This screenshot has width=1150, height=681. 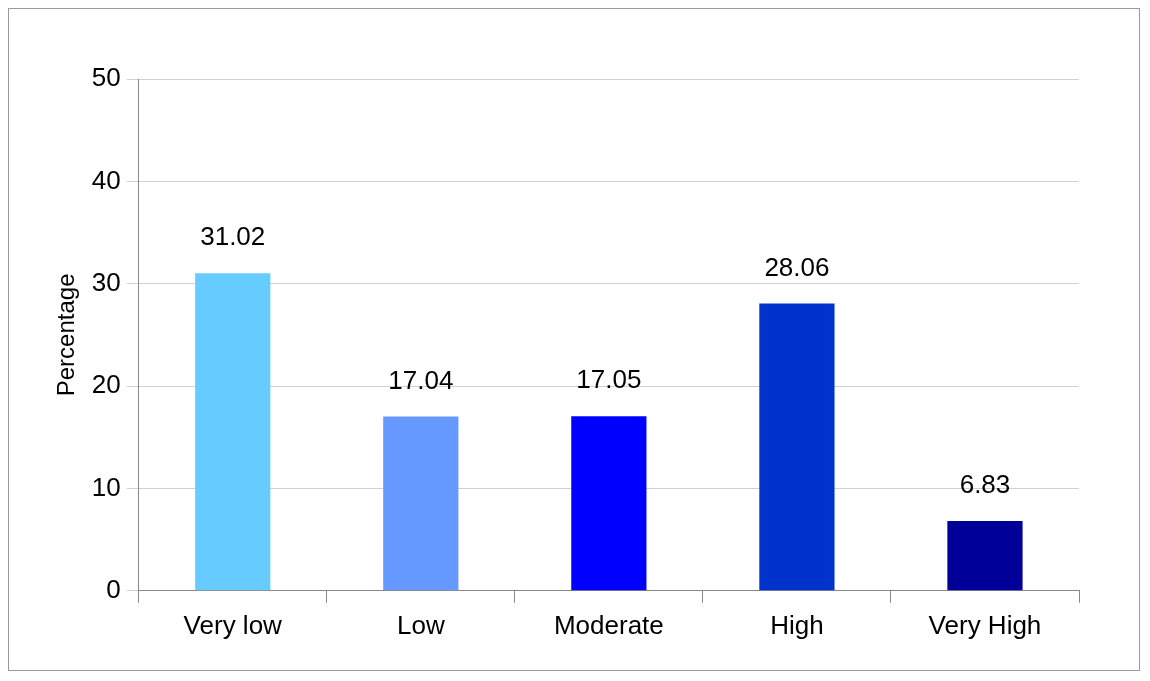 I want to click on data-label: 17.05, so click(x=609, y=379).